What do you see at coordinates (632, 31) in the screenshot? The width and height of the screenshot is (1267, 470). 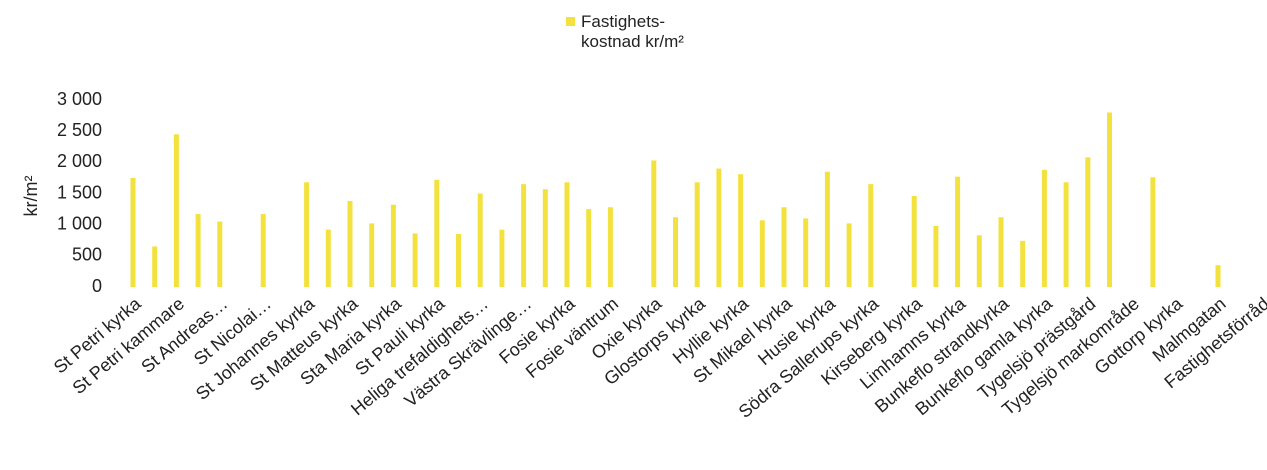 I see `legend-label: Fastighets- kostnad kr/m²` at bounding box center [632, 31].